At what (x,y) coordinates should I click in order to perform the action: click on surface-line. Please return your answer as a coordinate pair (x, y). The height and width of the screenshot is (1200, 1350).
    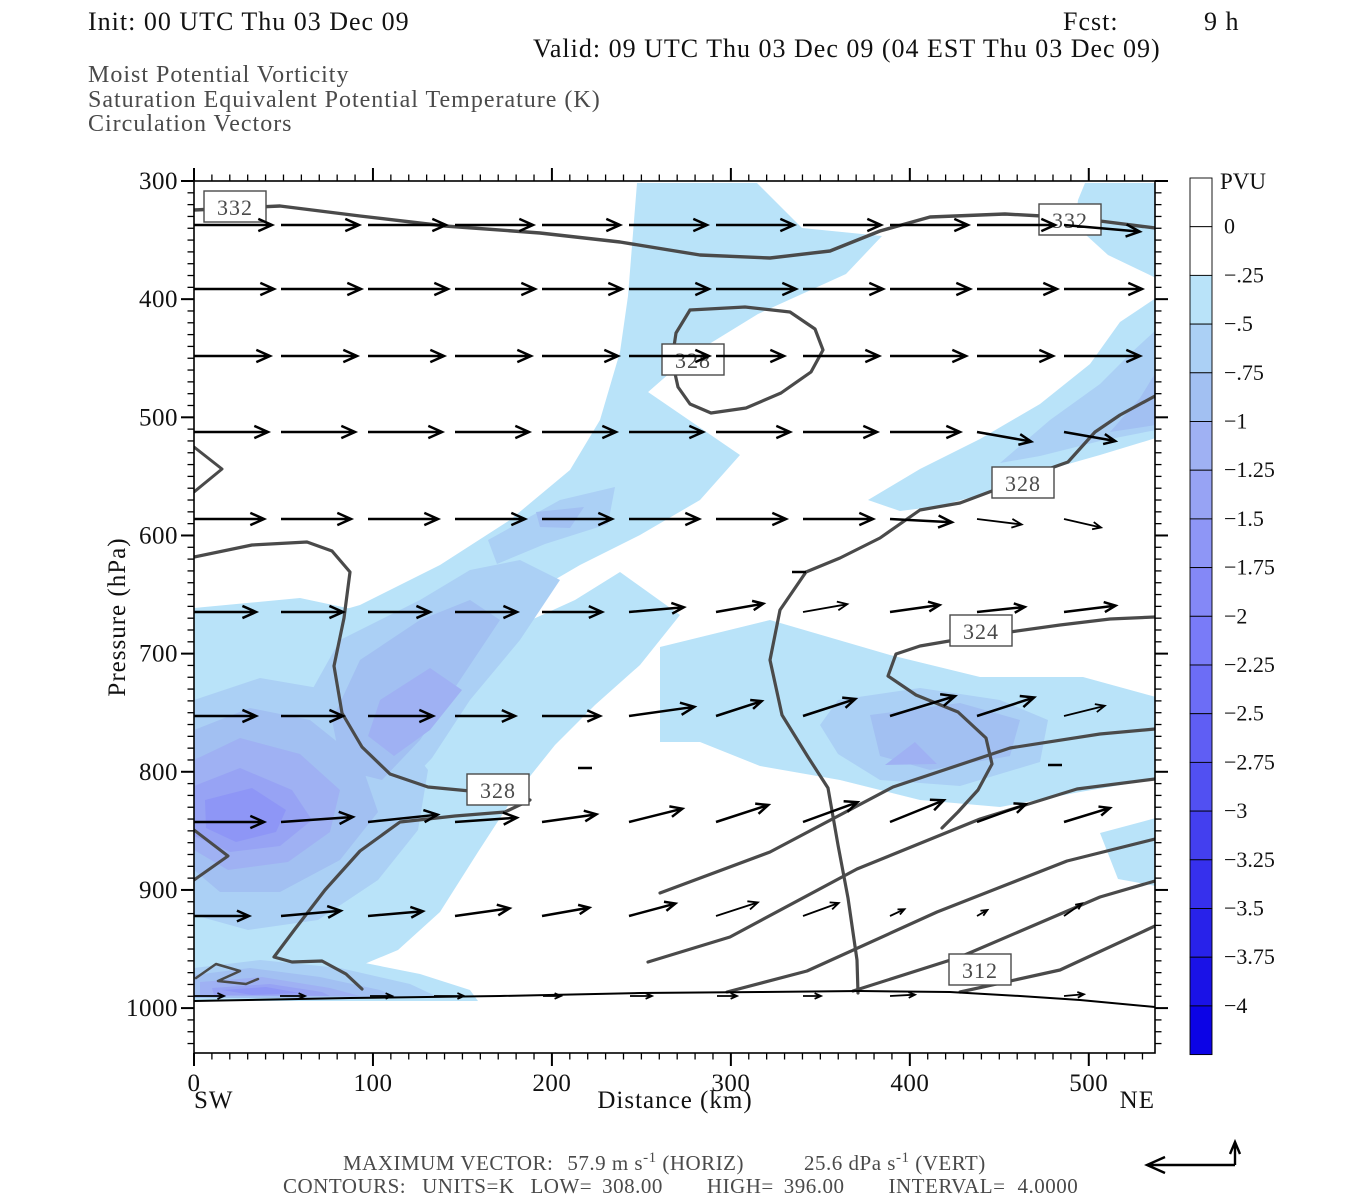
    Looking at the image, I should click on (674, 998).